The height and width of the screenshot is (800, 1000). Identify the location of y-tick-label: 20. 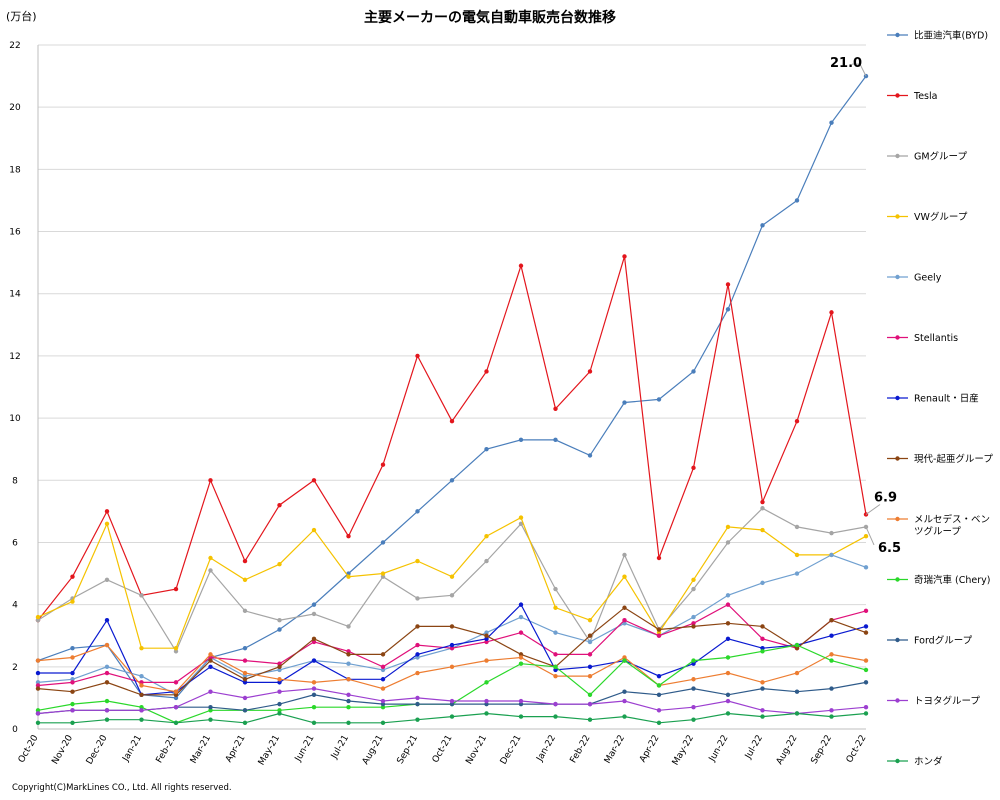
(15, 108).